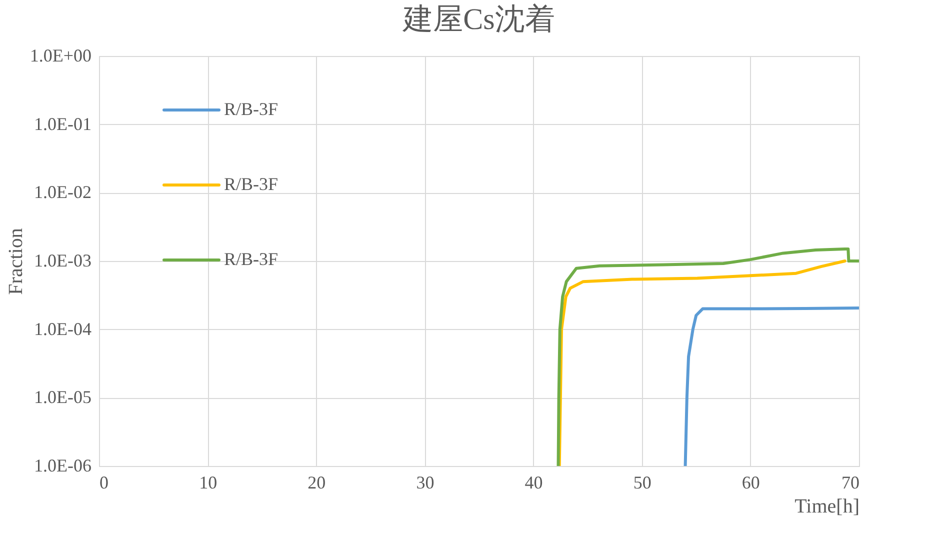 The width and height of the screenshot is (929, 552). I want to click on y-tick-label: 1.0E+00, so click(61, 56).